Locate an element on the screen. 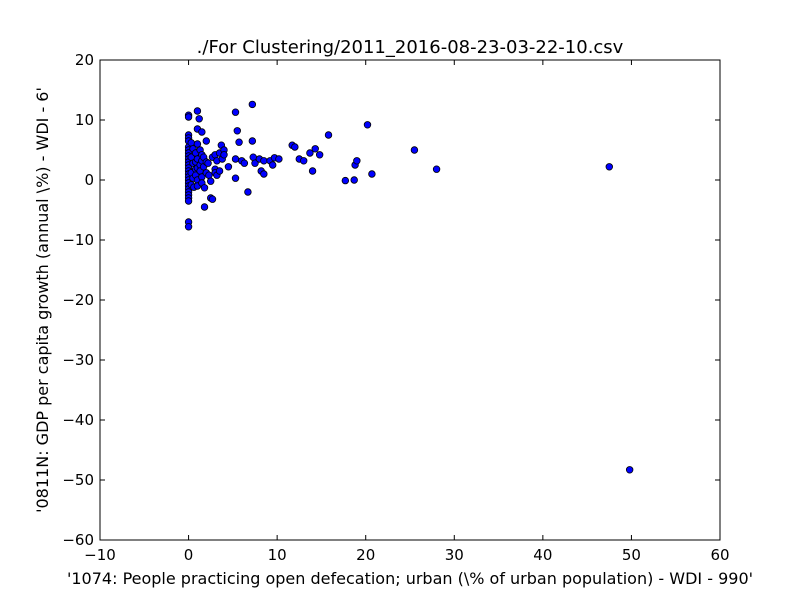 The height and width of the screenshot is (600, 800). y-tick-label: −10 is located at coordinates (78, 240).